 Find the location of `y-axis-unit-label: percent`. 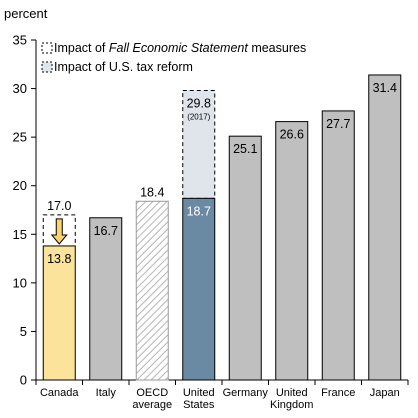

y-axis-unit-label: percent is located at coordinates (26, 13).